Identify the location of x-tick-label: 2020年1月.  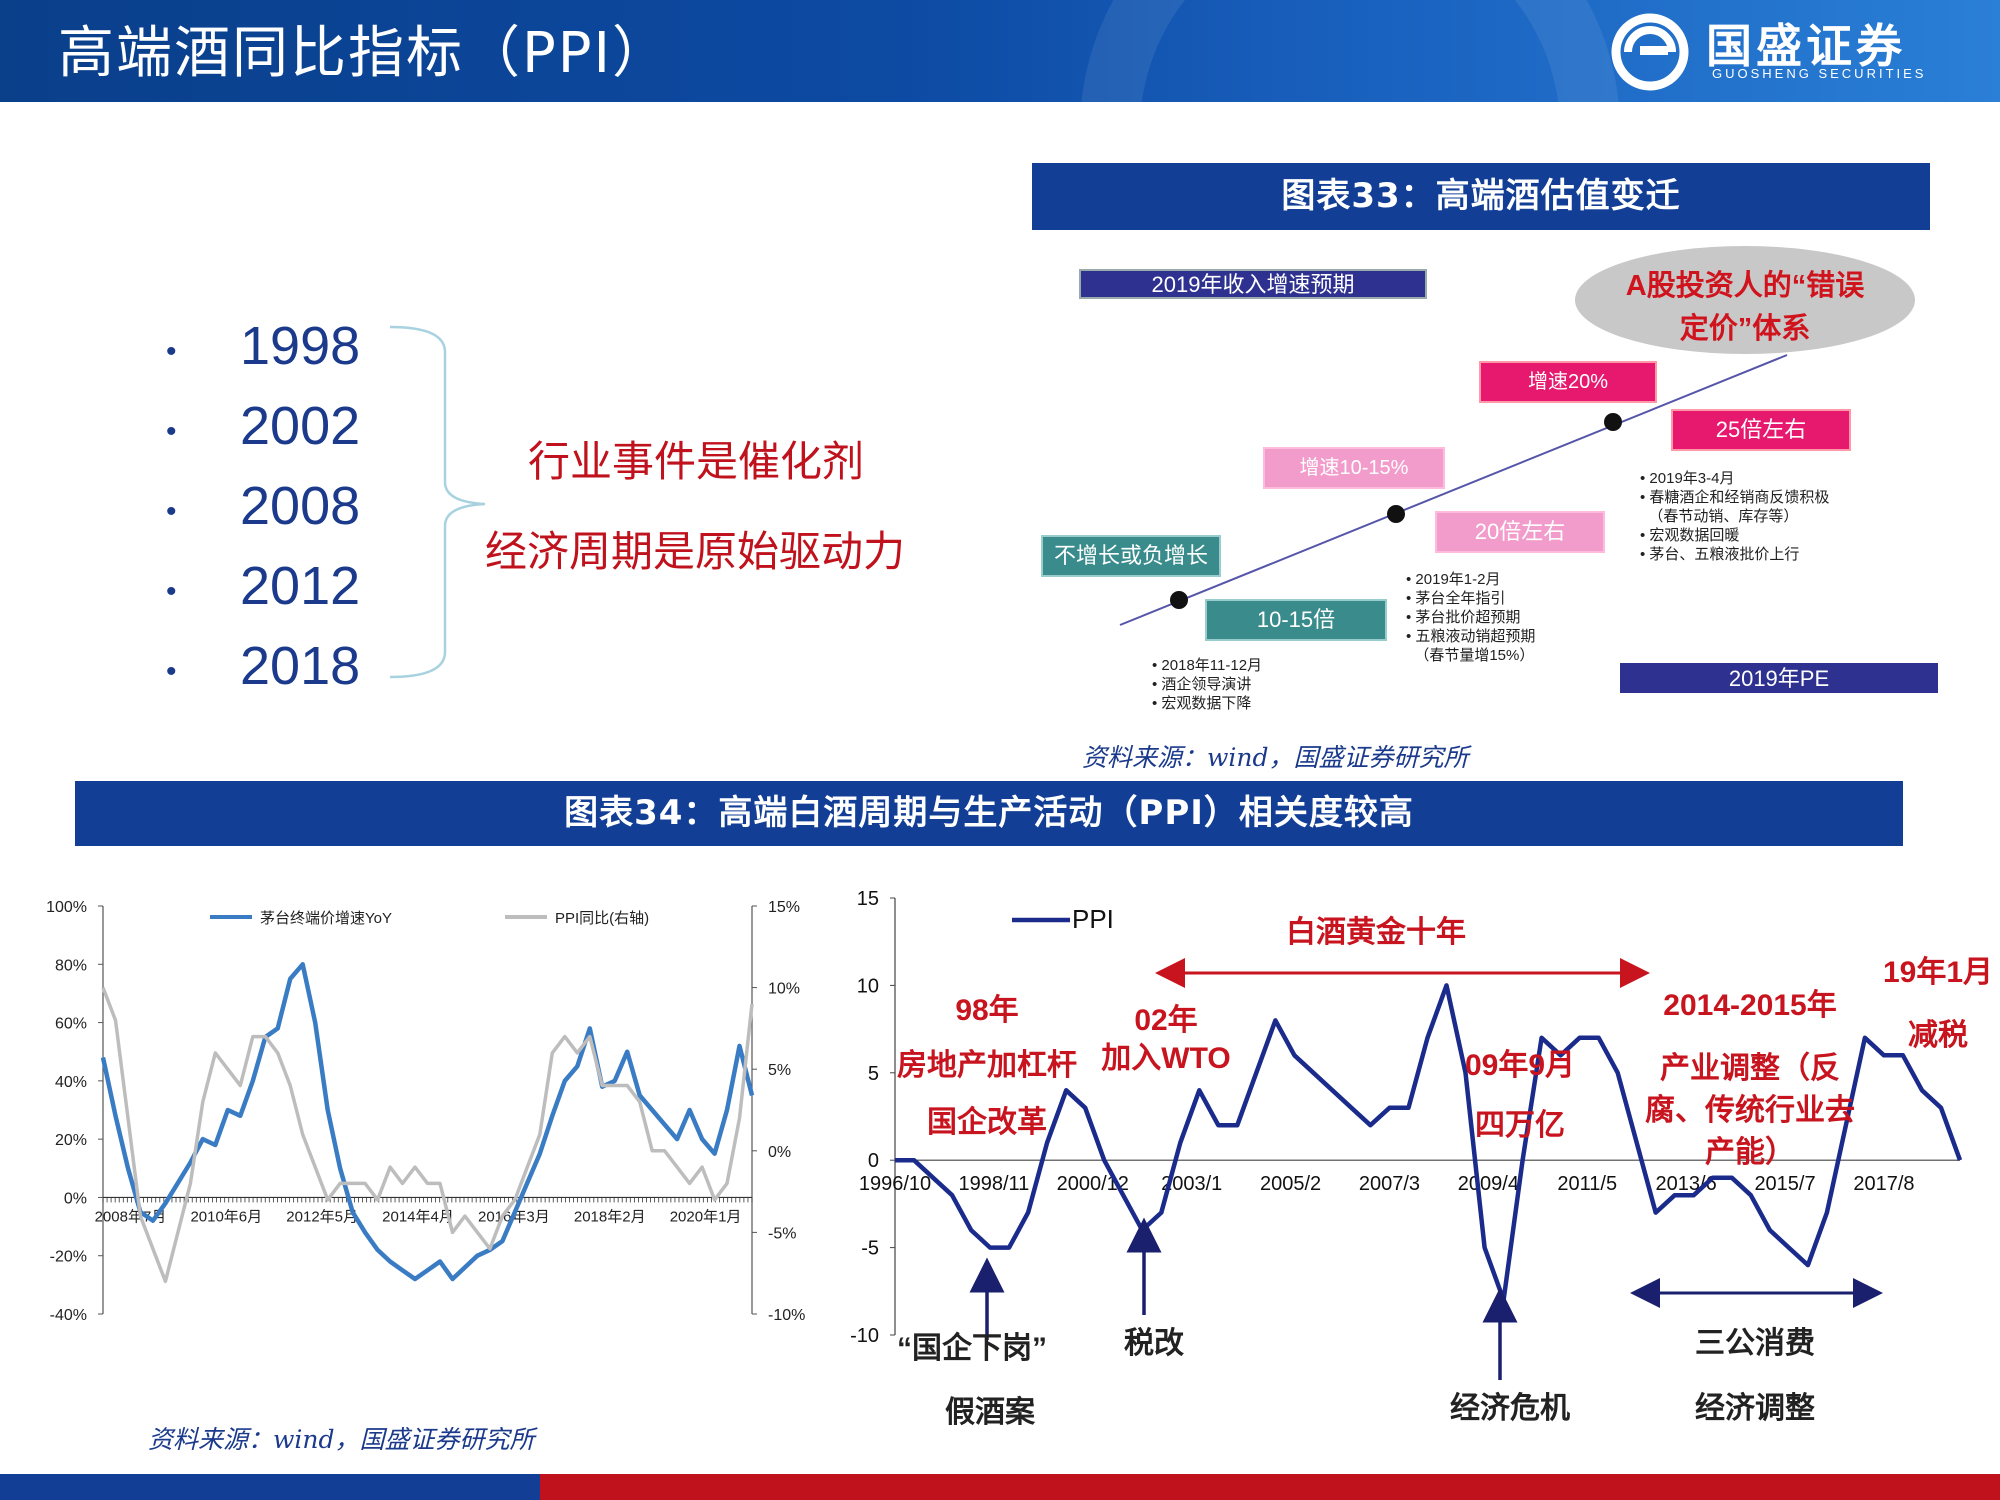
(706, 1216).